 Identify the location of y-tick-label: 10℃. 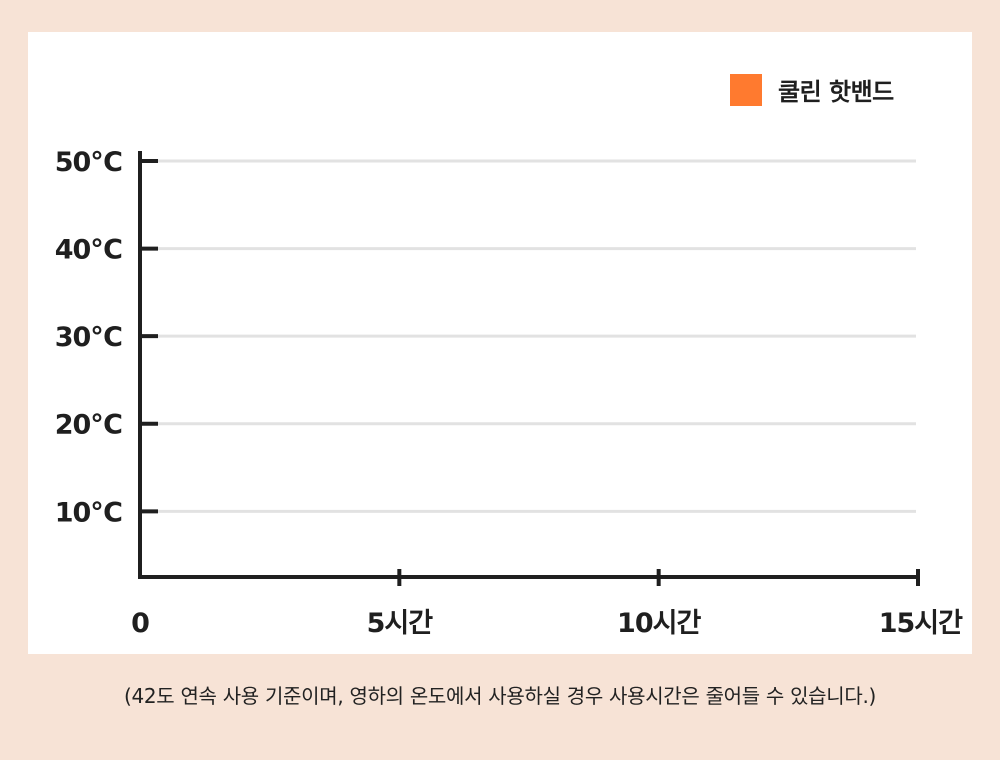
(88, 512).